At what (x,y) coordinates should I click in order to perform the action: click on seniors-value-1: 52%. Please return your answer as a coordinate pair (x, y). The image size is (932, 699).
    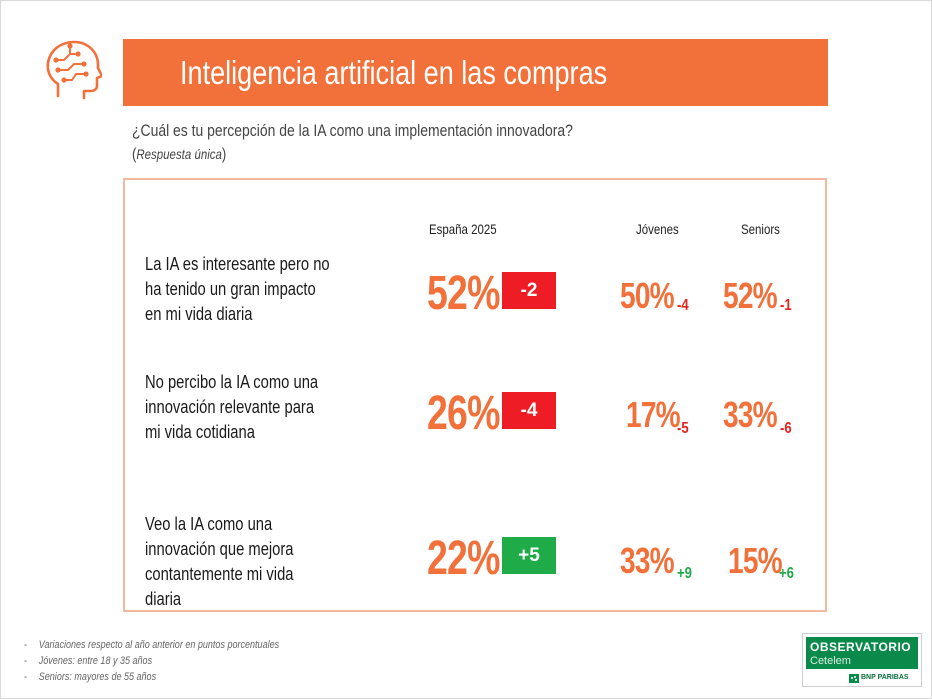
    Looking at the image, I should click on (750, 295).